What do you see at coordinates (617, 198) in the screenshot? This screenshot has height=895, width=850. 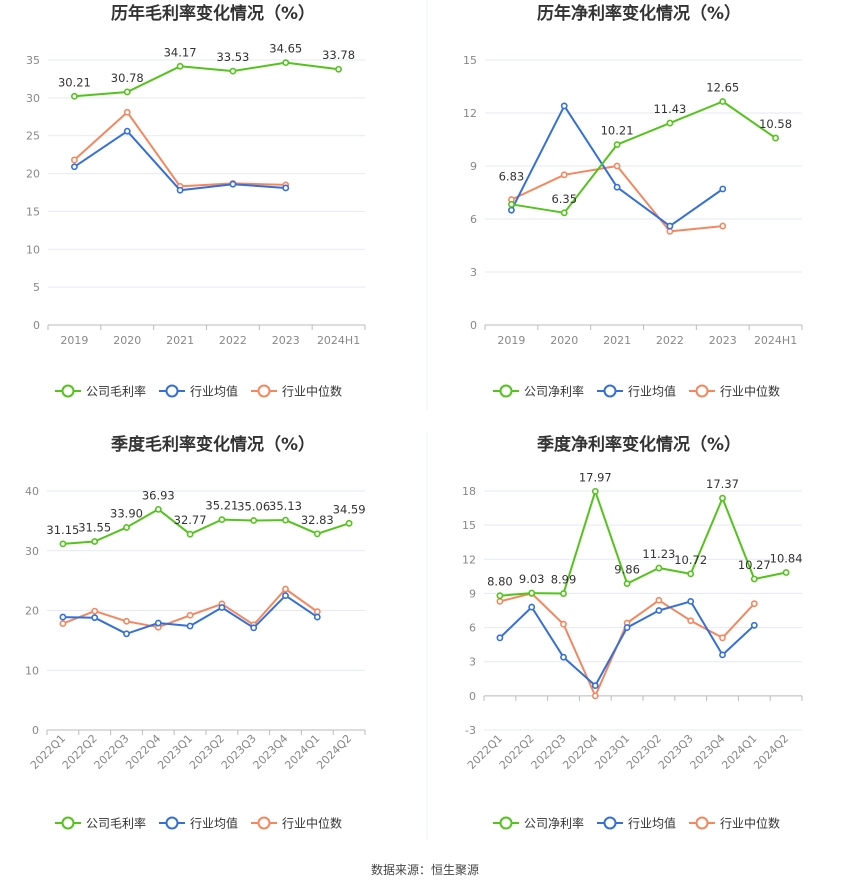 I see `series-industry_median` at bounding box center [617, 198].